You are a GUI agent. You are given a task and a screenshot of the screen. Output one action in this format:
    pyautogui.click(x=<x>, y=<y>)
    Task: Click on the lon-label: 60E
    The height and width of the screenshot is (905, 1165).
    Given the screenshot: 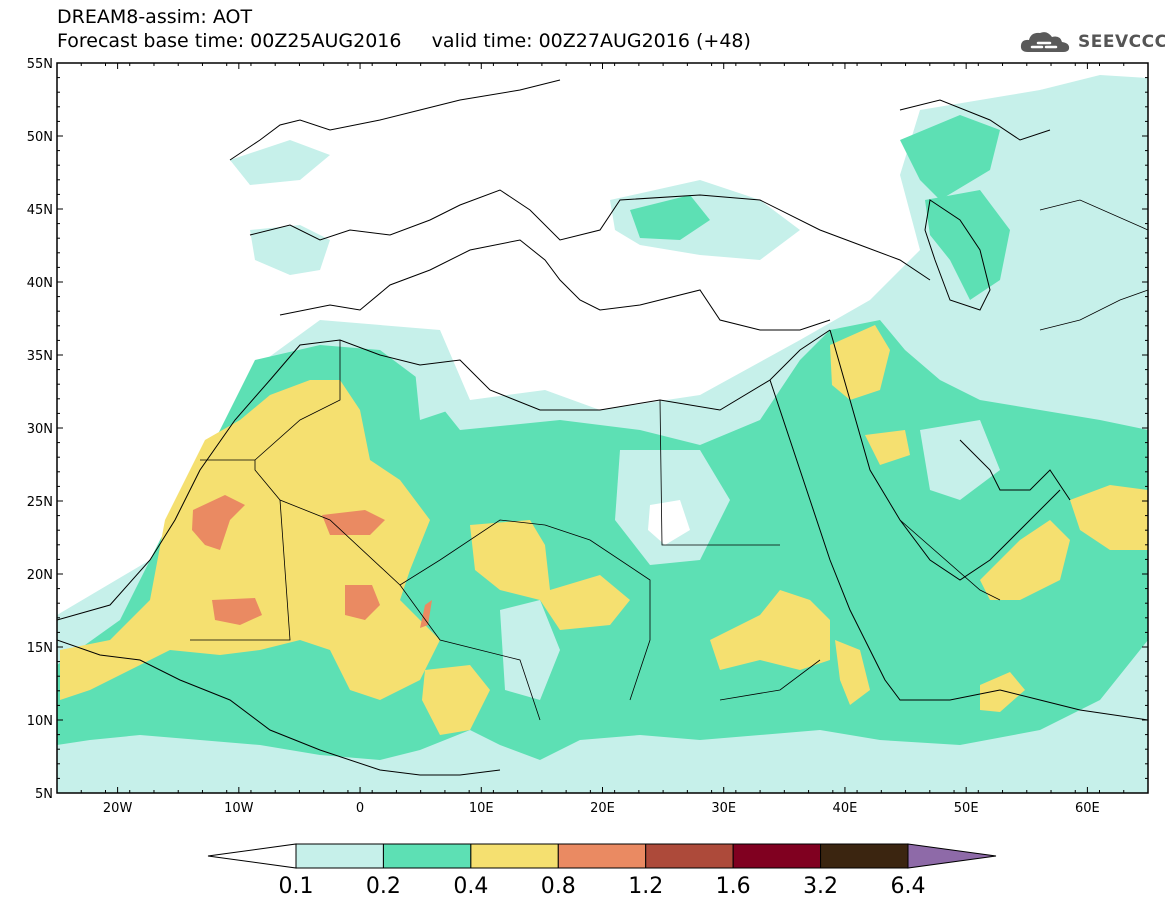 What is the action you would take?
    pyautogui.click(x=1087, y=808)
    